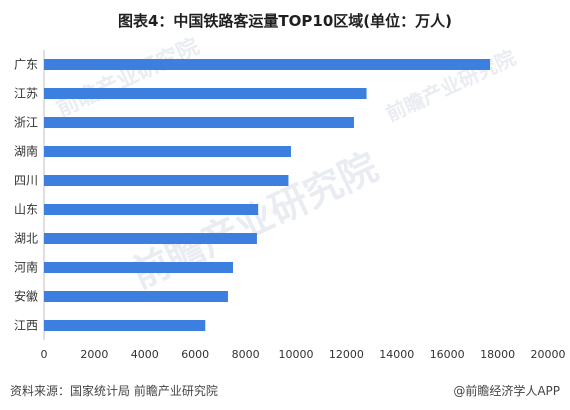 The image size is (570, 410). Describe the element at coordinates (346, 354) in the screenshot. I see `x-tick-label: 12000` at that location.